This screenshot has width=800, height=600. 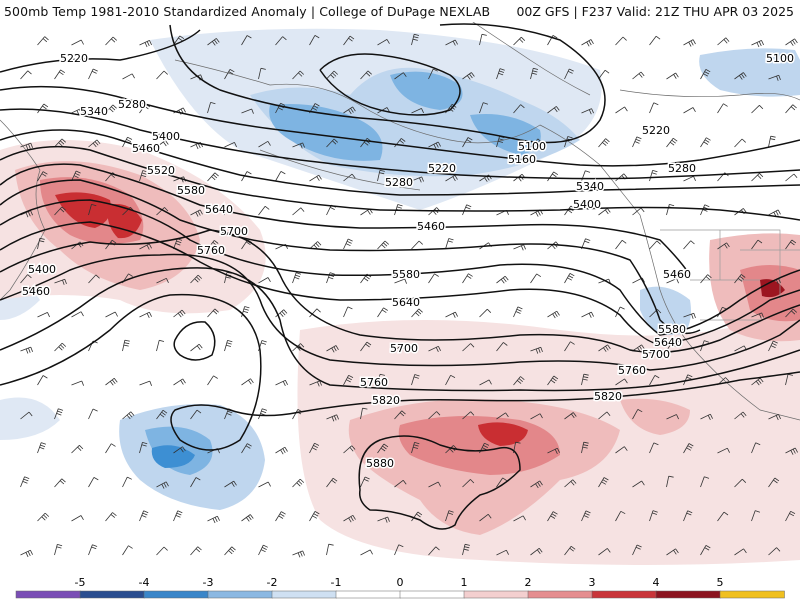 What do you see at coordinates (74, 58) in the screenshot?
I see `contour-label: 5220` at bounding box center [74, 58].